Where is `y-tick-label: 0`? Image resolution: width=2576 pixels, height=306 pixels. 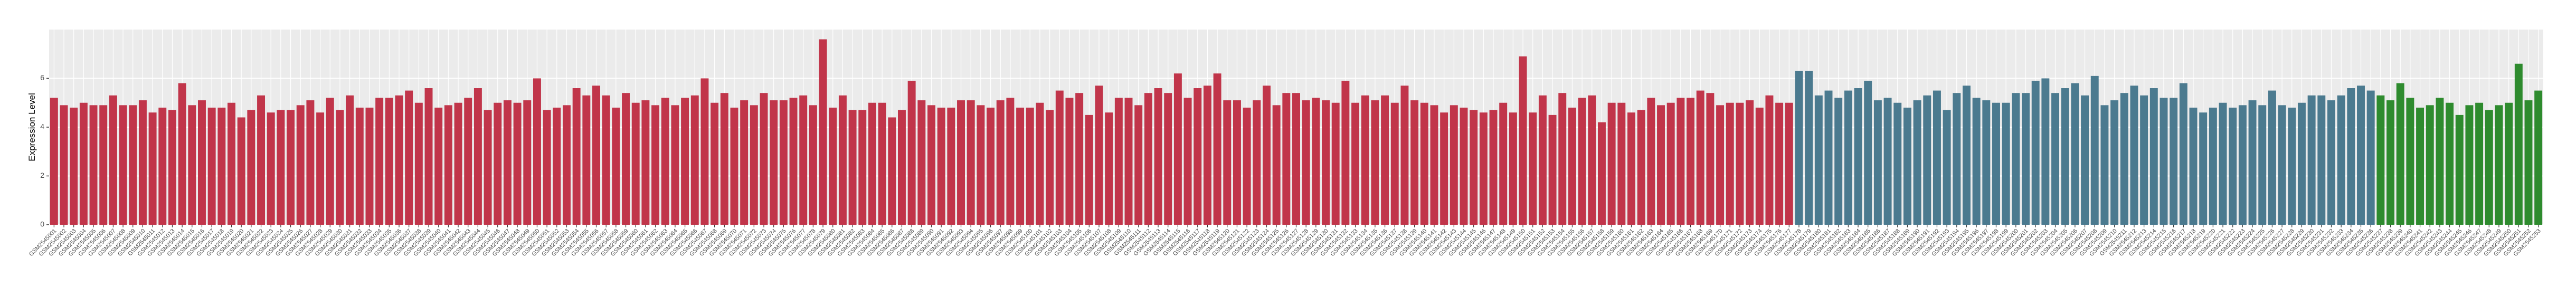
y-tick-label: 0 is located at coordinates (42, 224).